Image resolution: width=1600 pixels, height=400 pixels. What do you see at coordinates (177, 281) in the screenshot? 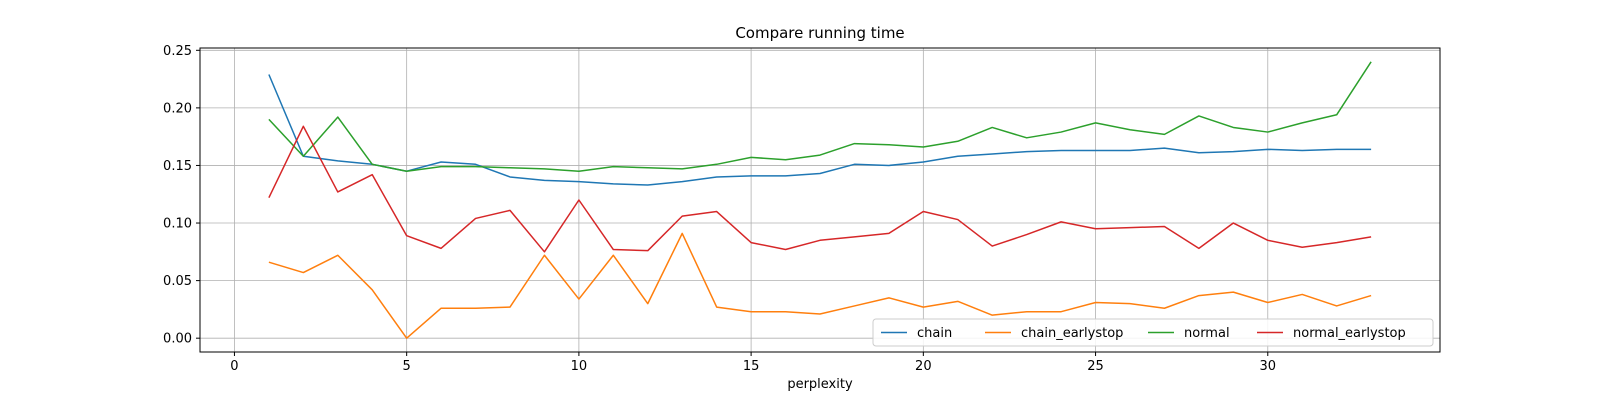
I see `y-tick-label: 0.05` at bounding box center [177, 281].